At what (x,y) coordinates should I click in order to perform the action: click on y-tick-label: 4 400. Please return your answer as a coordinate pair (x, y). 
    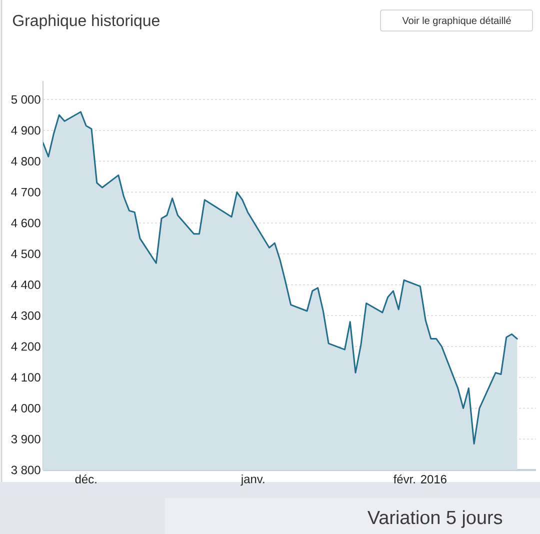
    Looking at the image, I should click on (25, 284).